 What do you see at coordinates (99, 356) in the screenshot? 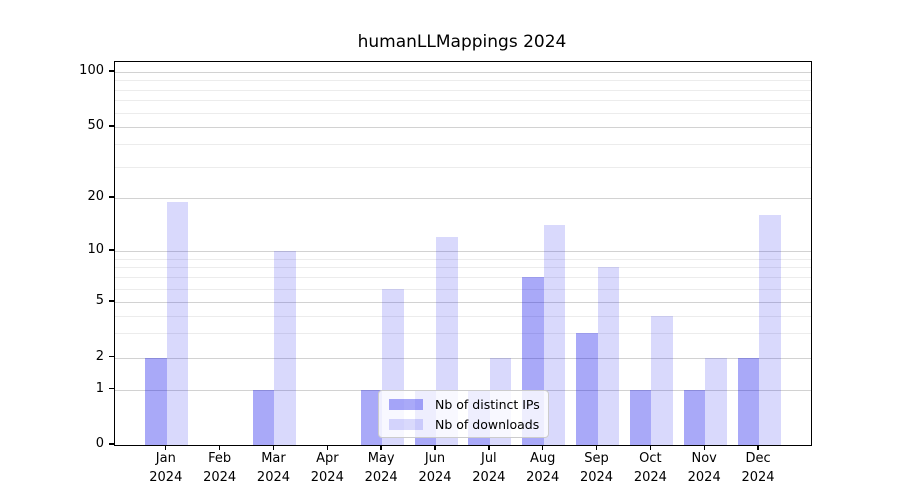
I see `y-tick-label: 2` at bounding box center [99, 356].